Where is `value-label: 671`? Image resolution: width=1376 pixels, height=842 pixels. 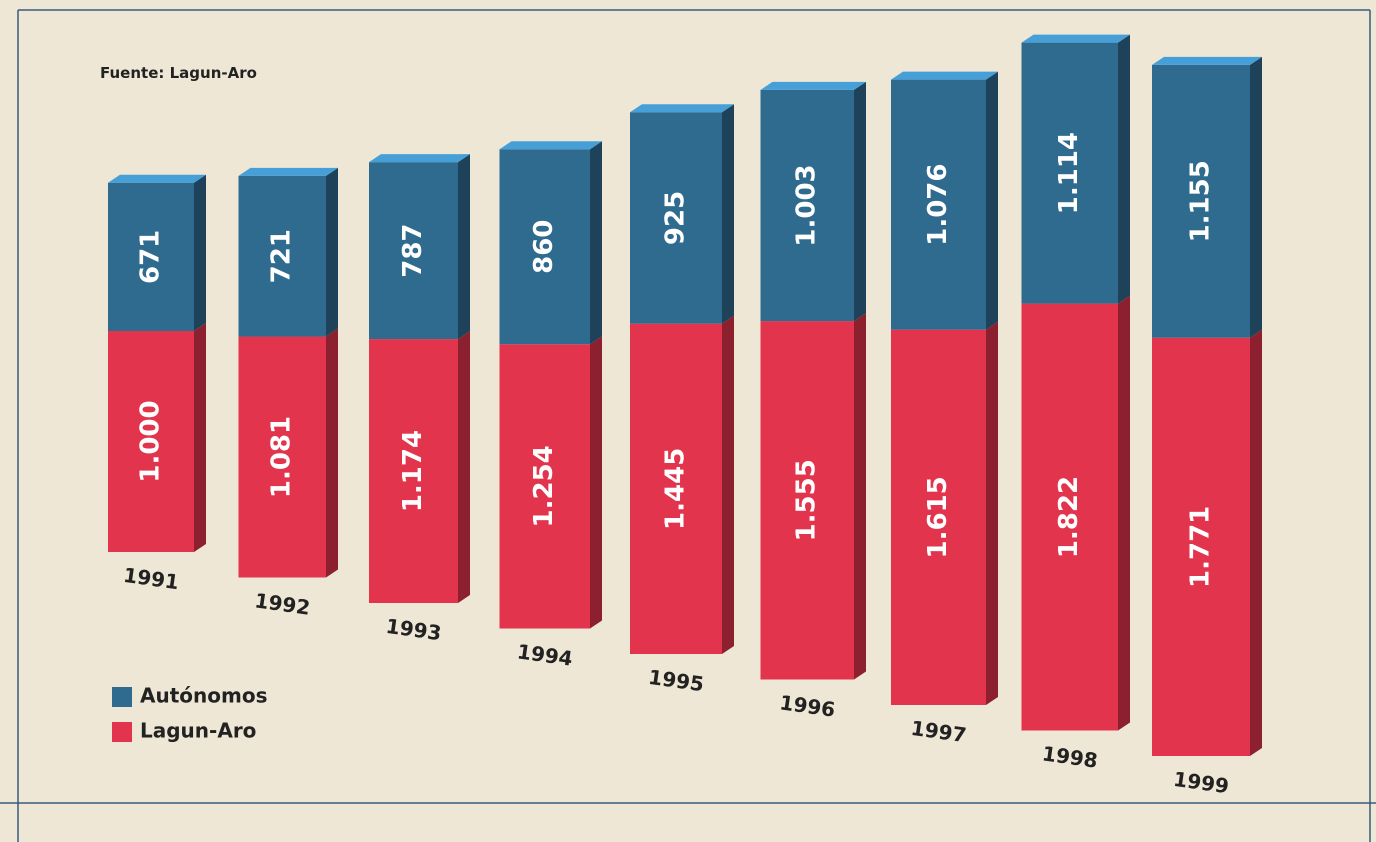
value-label: 671 is located at coordinates (151, 257).